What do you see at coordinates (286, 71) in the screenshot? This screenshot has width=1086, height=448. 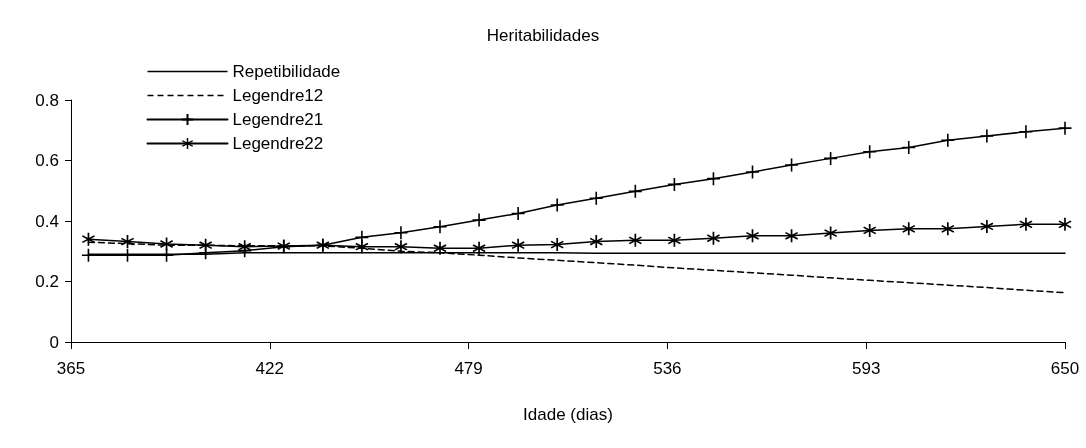 I see `legend-label: Repetibilidade` at bounding box center [286, 71].